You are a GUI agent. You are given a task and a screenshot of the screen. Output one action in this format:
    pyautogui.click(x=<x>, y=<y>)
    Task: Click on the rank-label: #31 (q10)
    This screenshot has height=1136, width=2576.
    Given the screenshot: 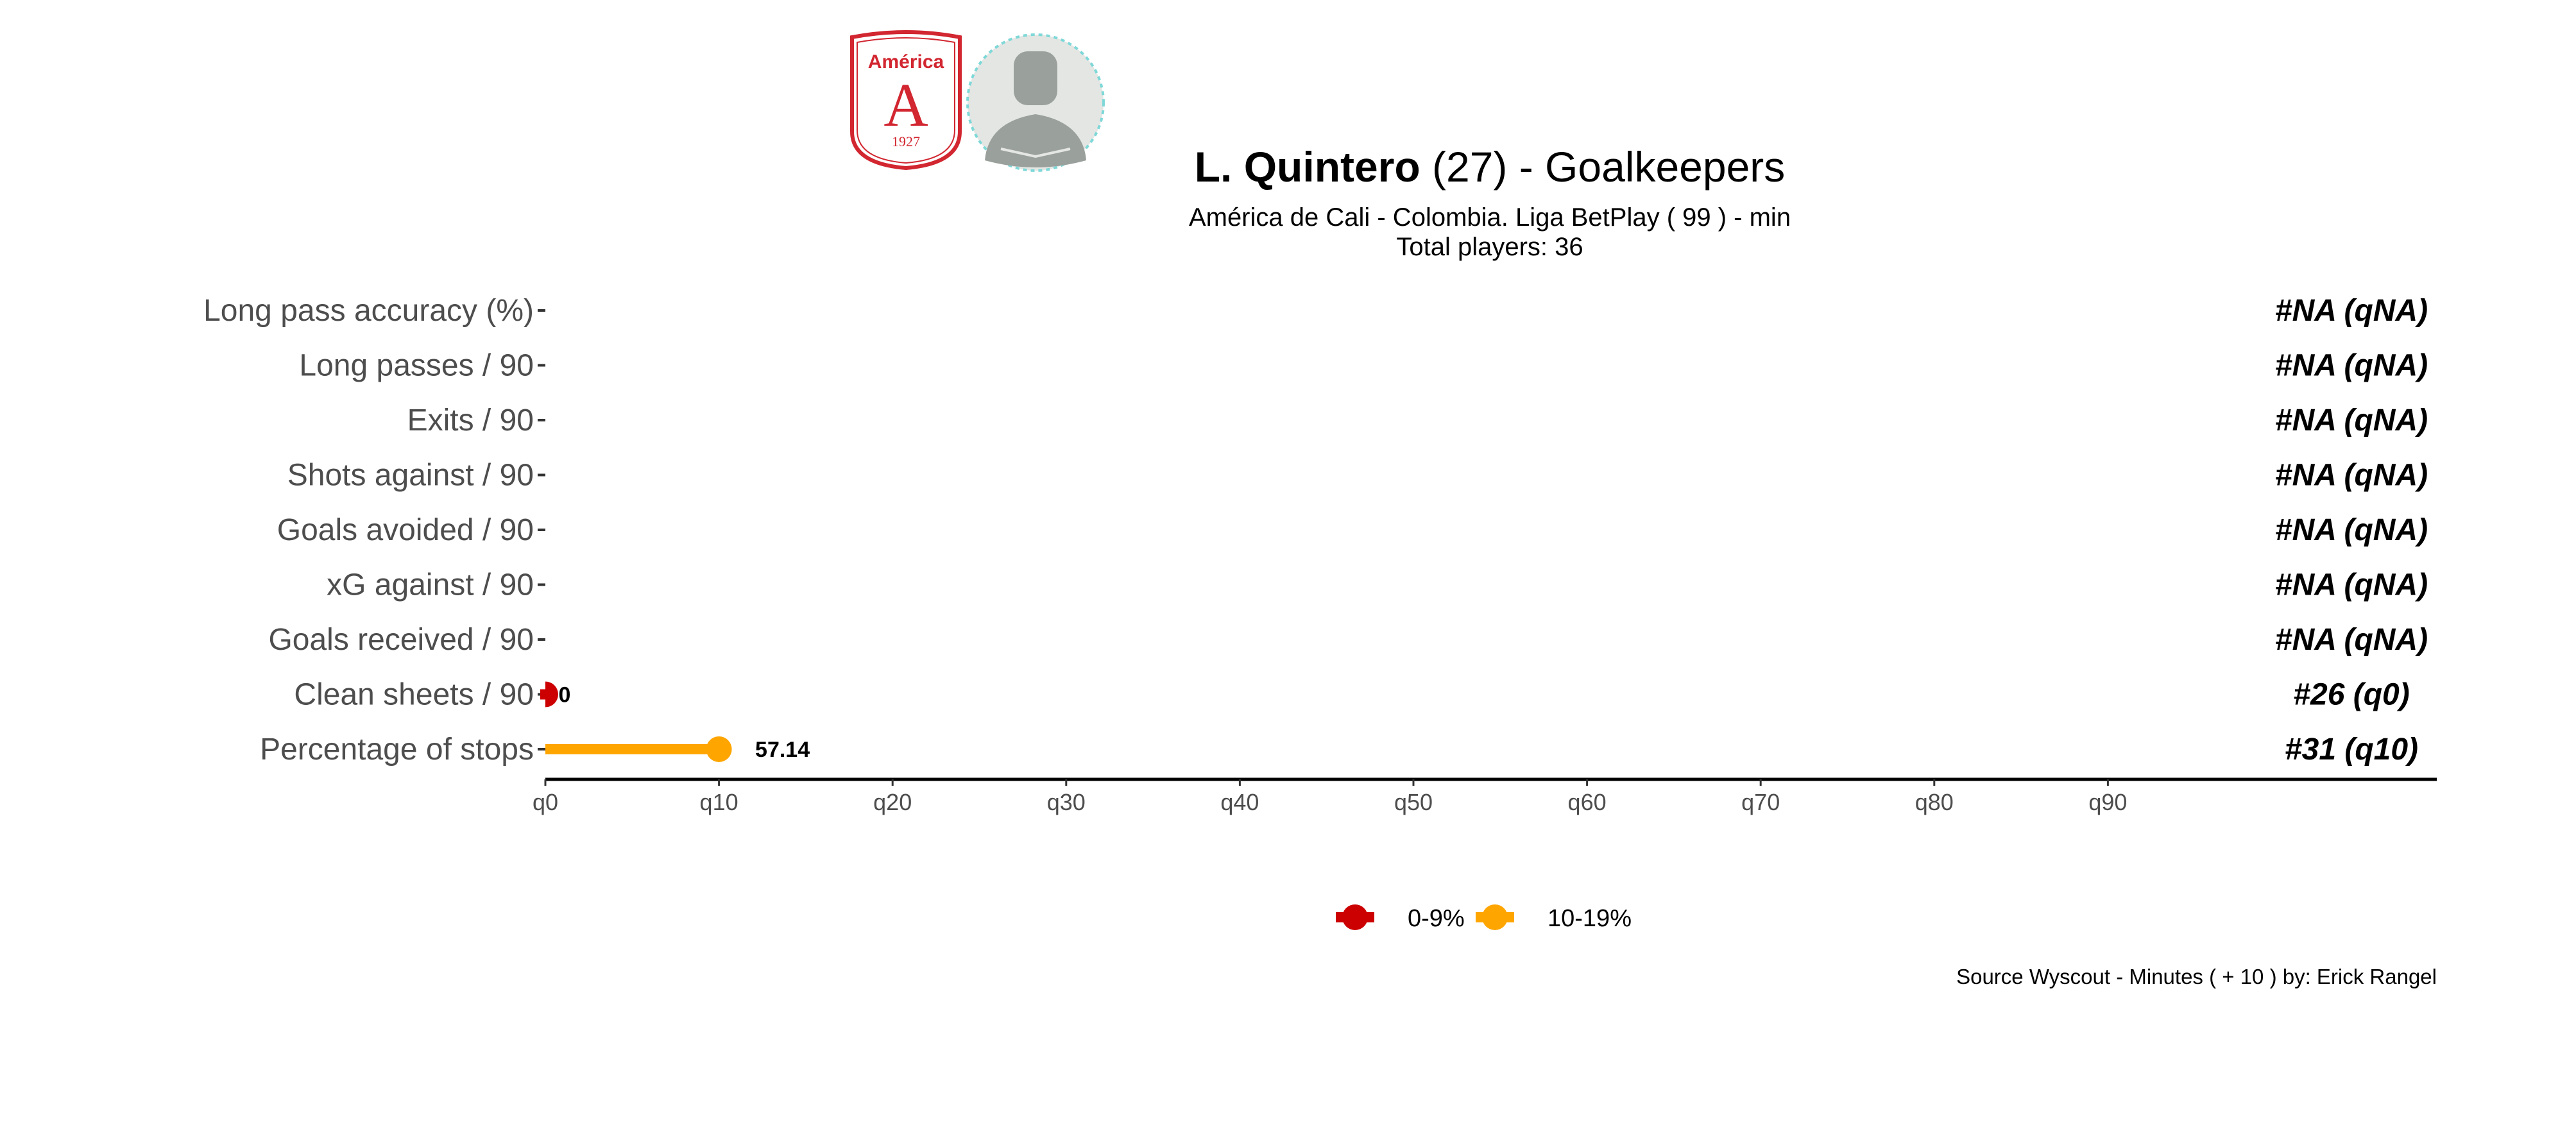 What is the action you would take?
    pyautogui.click(x=2351, y=750)
    